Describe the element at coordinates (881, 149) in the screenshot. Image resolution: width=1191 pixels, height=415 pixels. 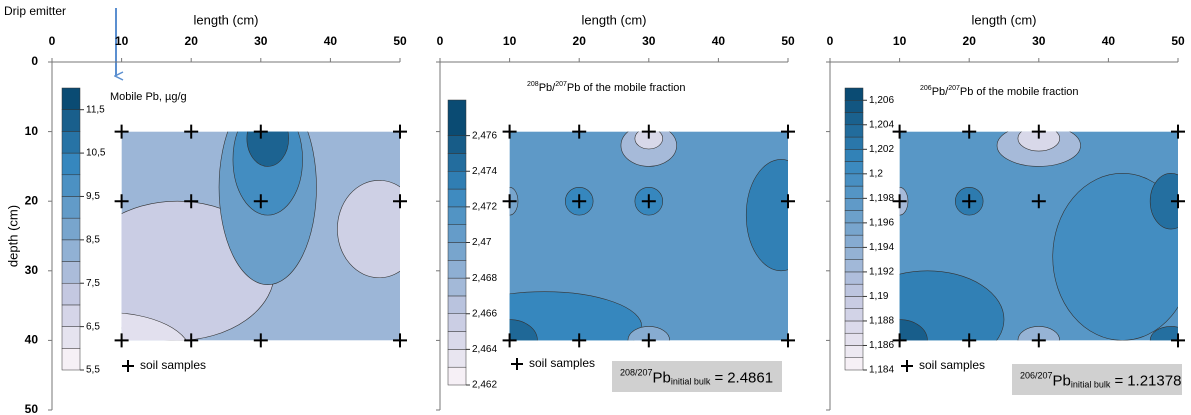
I see `colorbar-tick-label: 1,202` at that location.